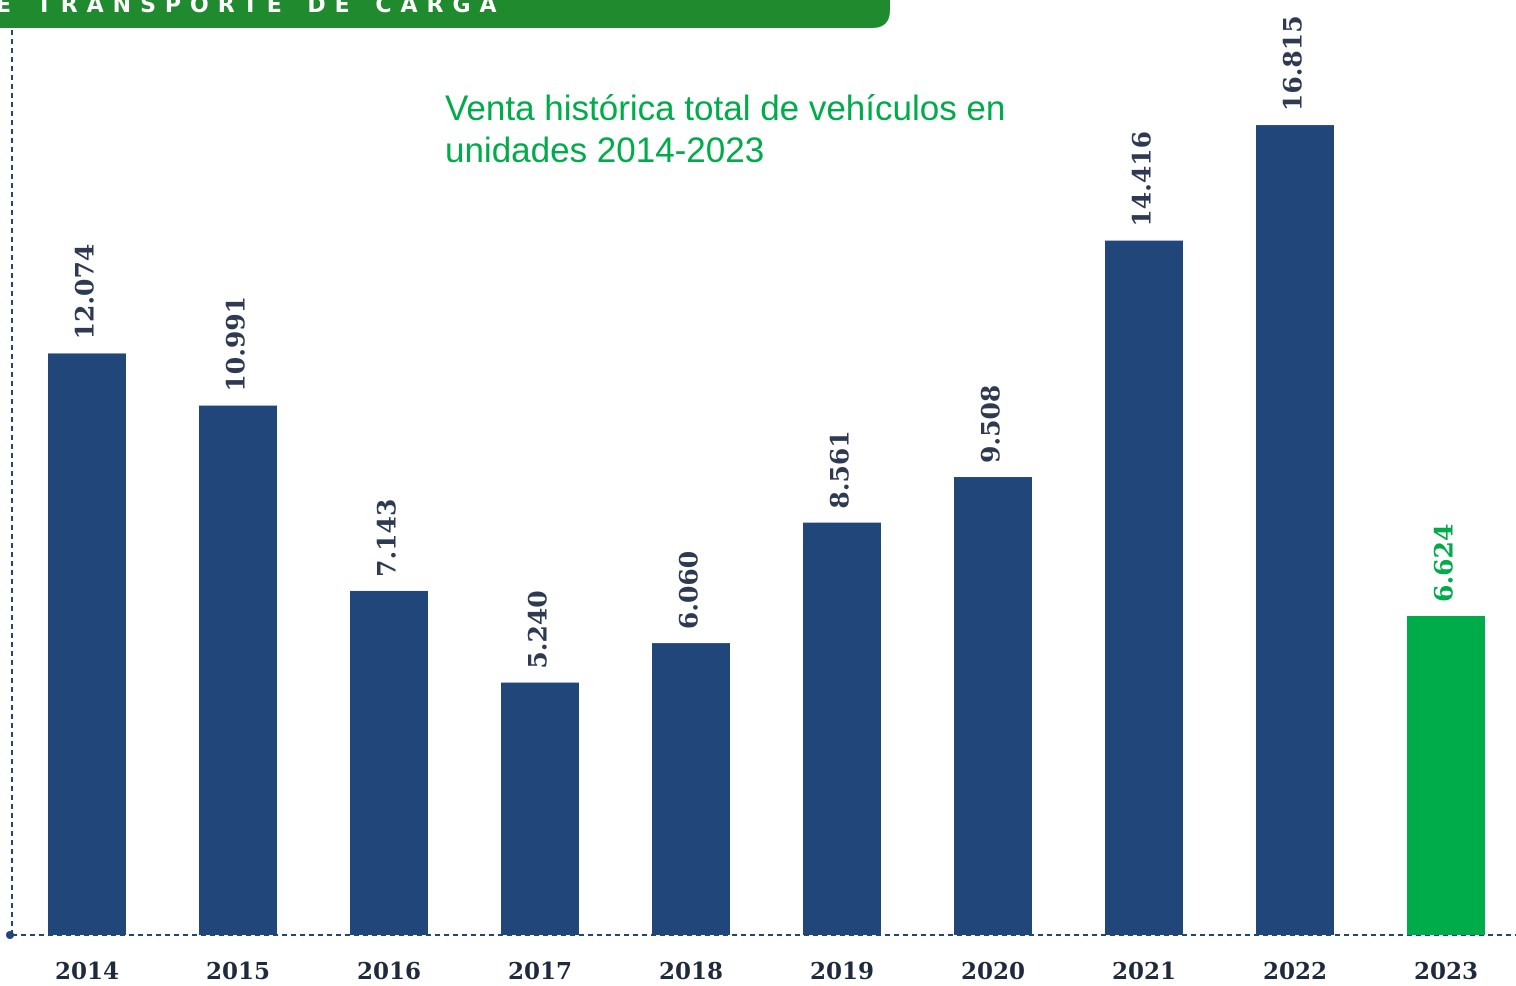 This screenshot has width=1516, height=986. Describe the element at coordinates (1444, 563) in the screenshot. I see `value-label: 6.624` at that location.